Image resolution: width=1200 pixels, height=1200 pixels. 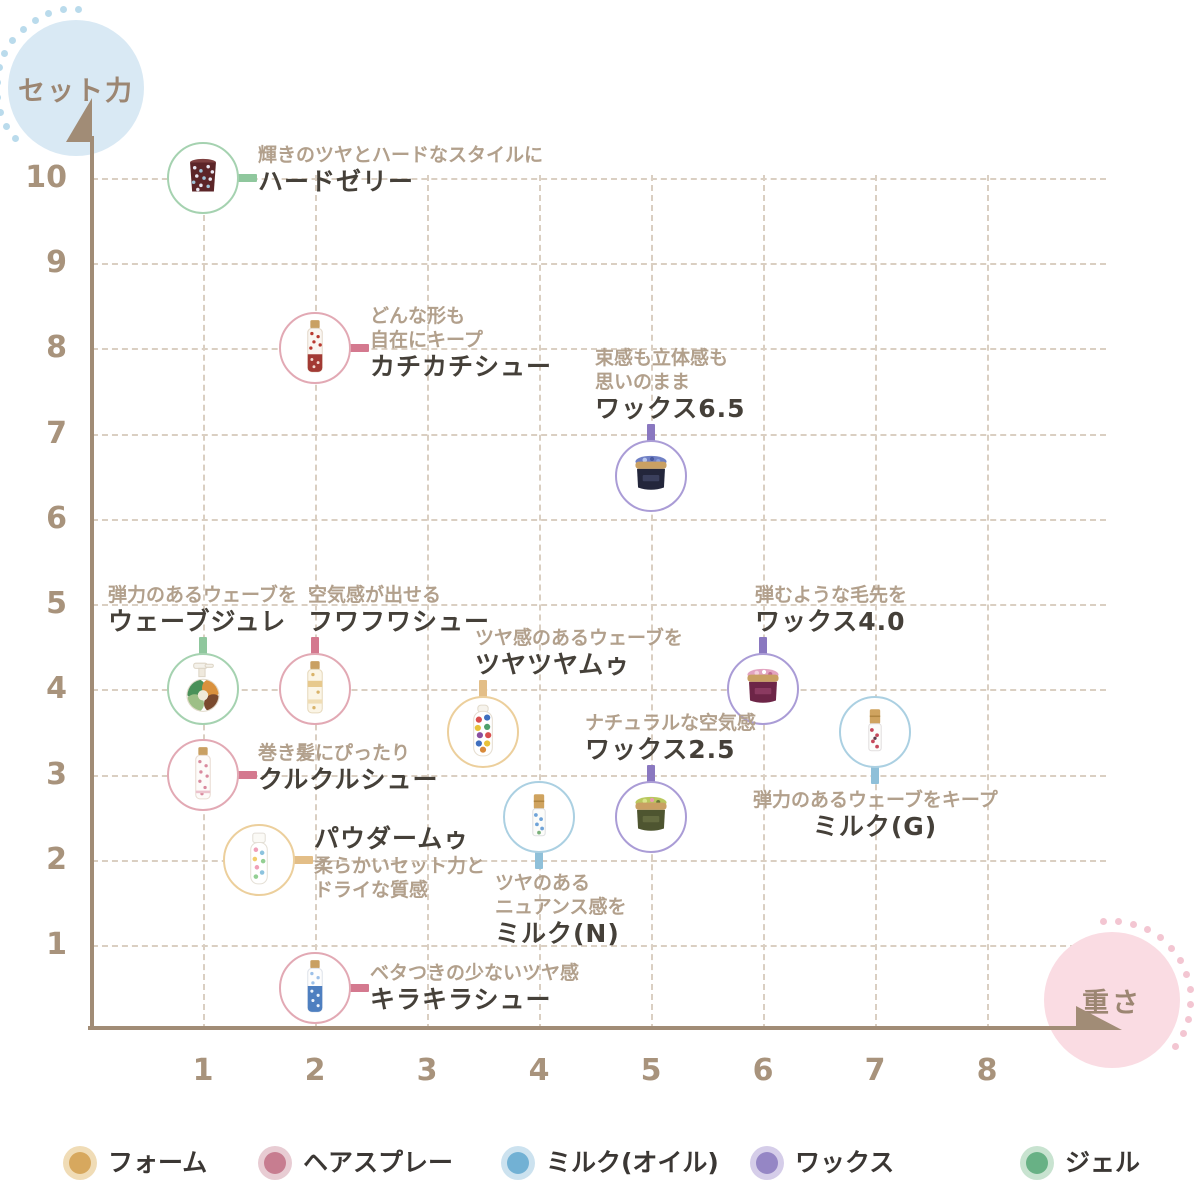 I want to click on product-label-wax-4-0: 弾むような毛先を ワックス4.0, so click(x=831, y=610).